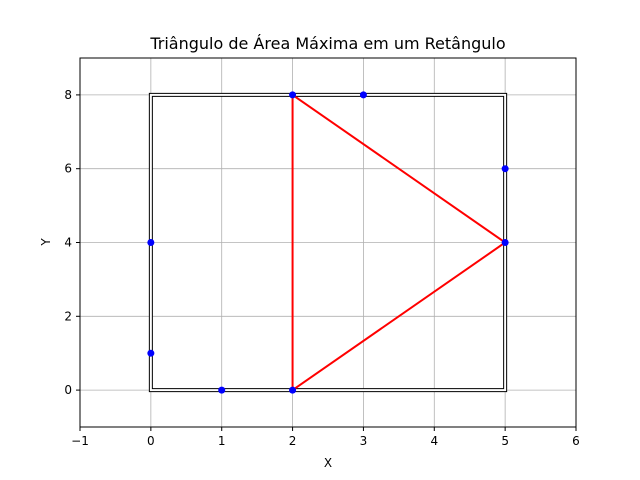  Describe the element at coordinates (68, 316) in the screenshot. I see `y-tick-label: 2` at that location.